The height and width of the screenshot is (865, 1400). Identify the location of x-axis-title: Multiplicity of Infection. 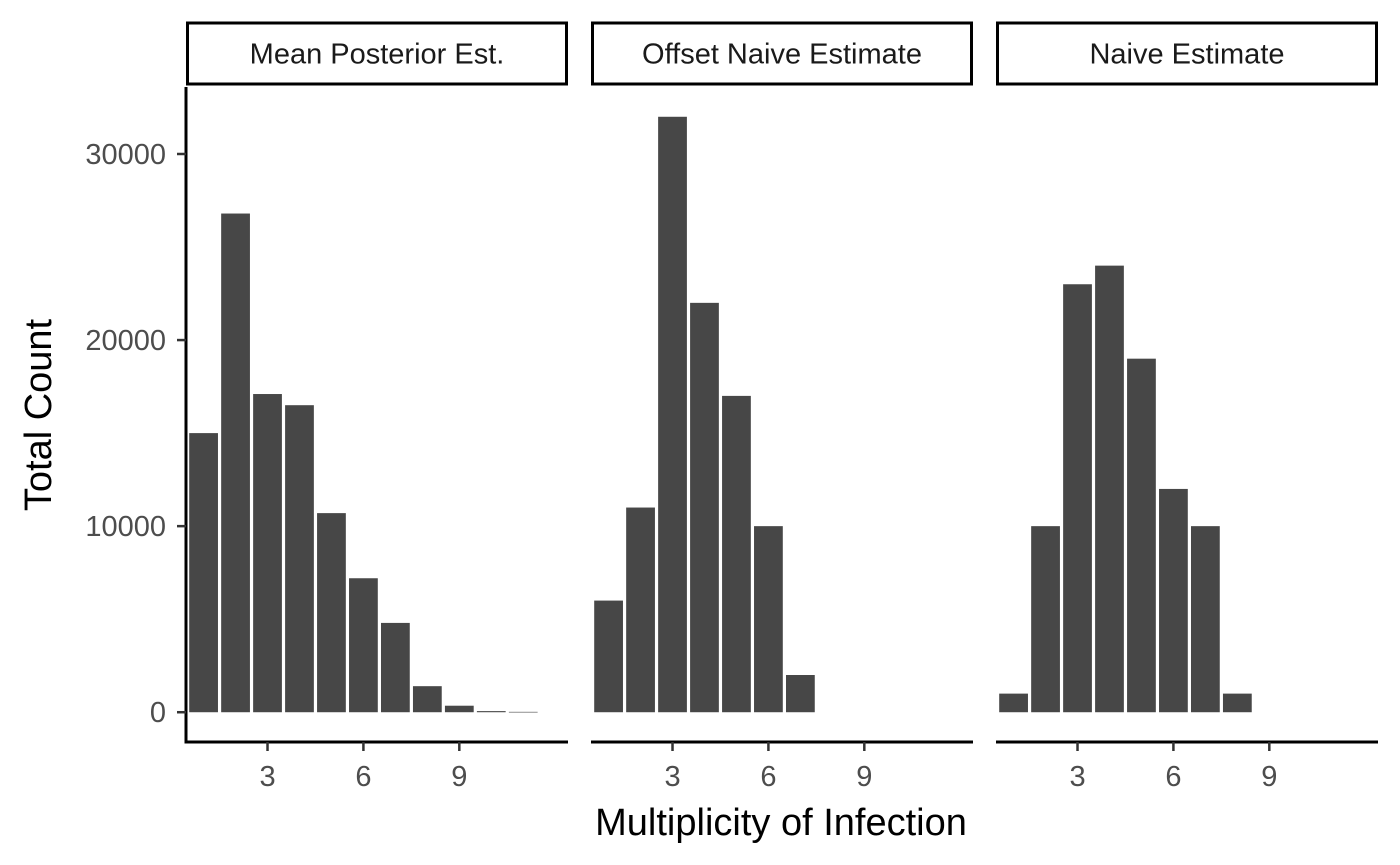
(781, 823).